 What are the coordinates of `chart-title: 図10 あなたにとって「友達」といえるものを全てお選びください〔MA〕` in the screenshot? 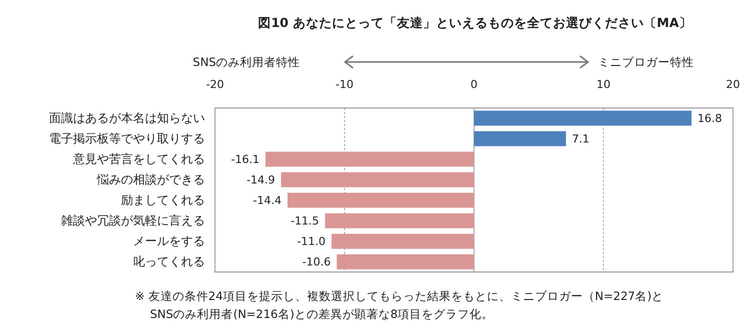 It's located at (475, 22).